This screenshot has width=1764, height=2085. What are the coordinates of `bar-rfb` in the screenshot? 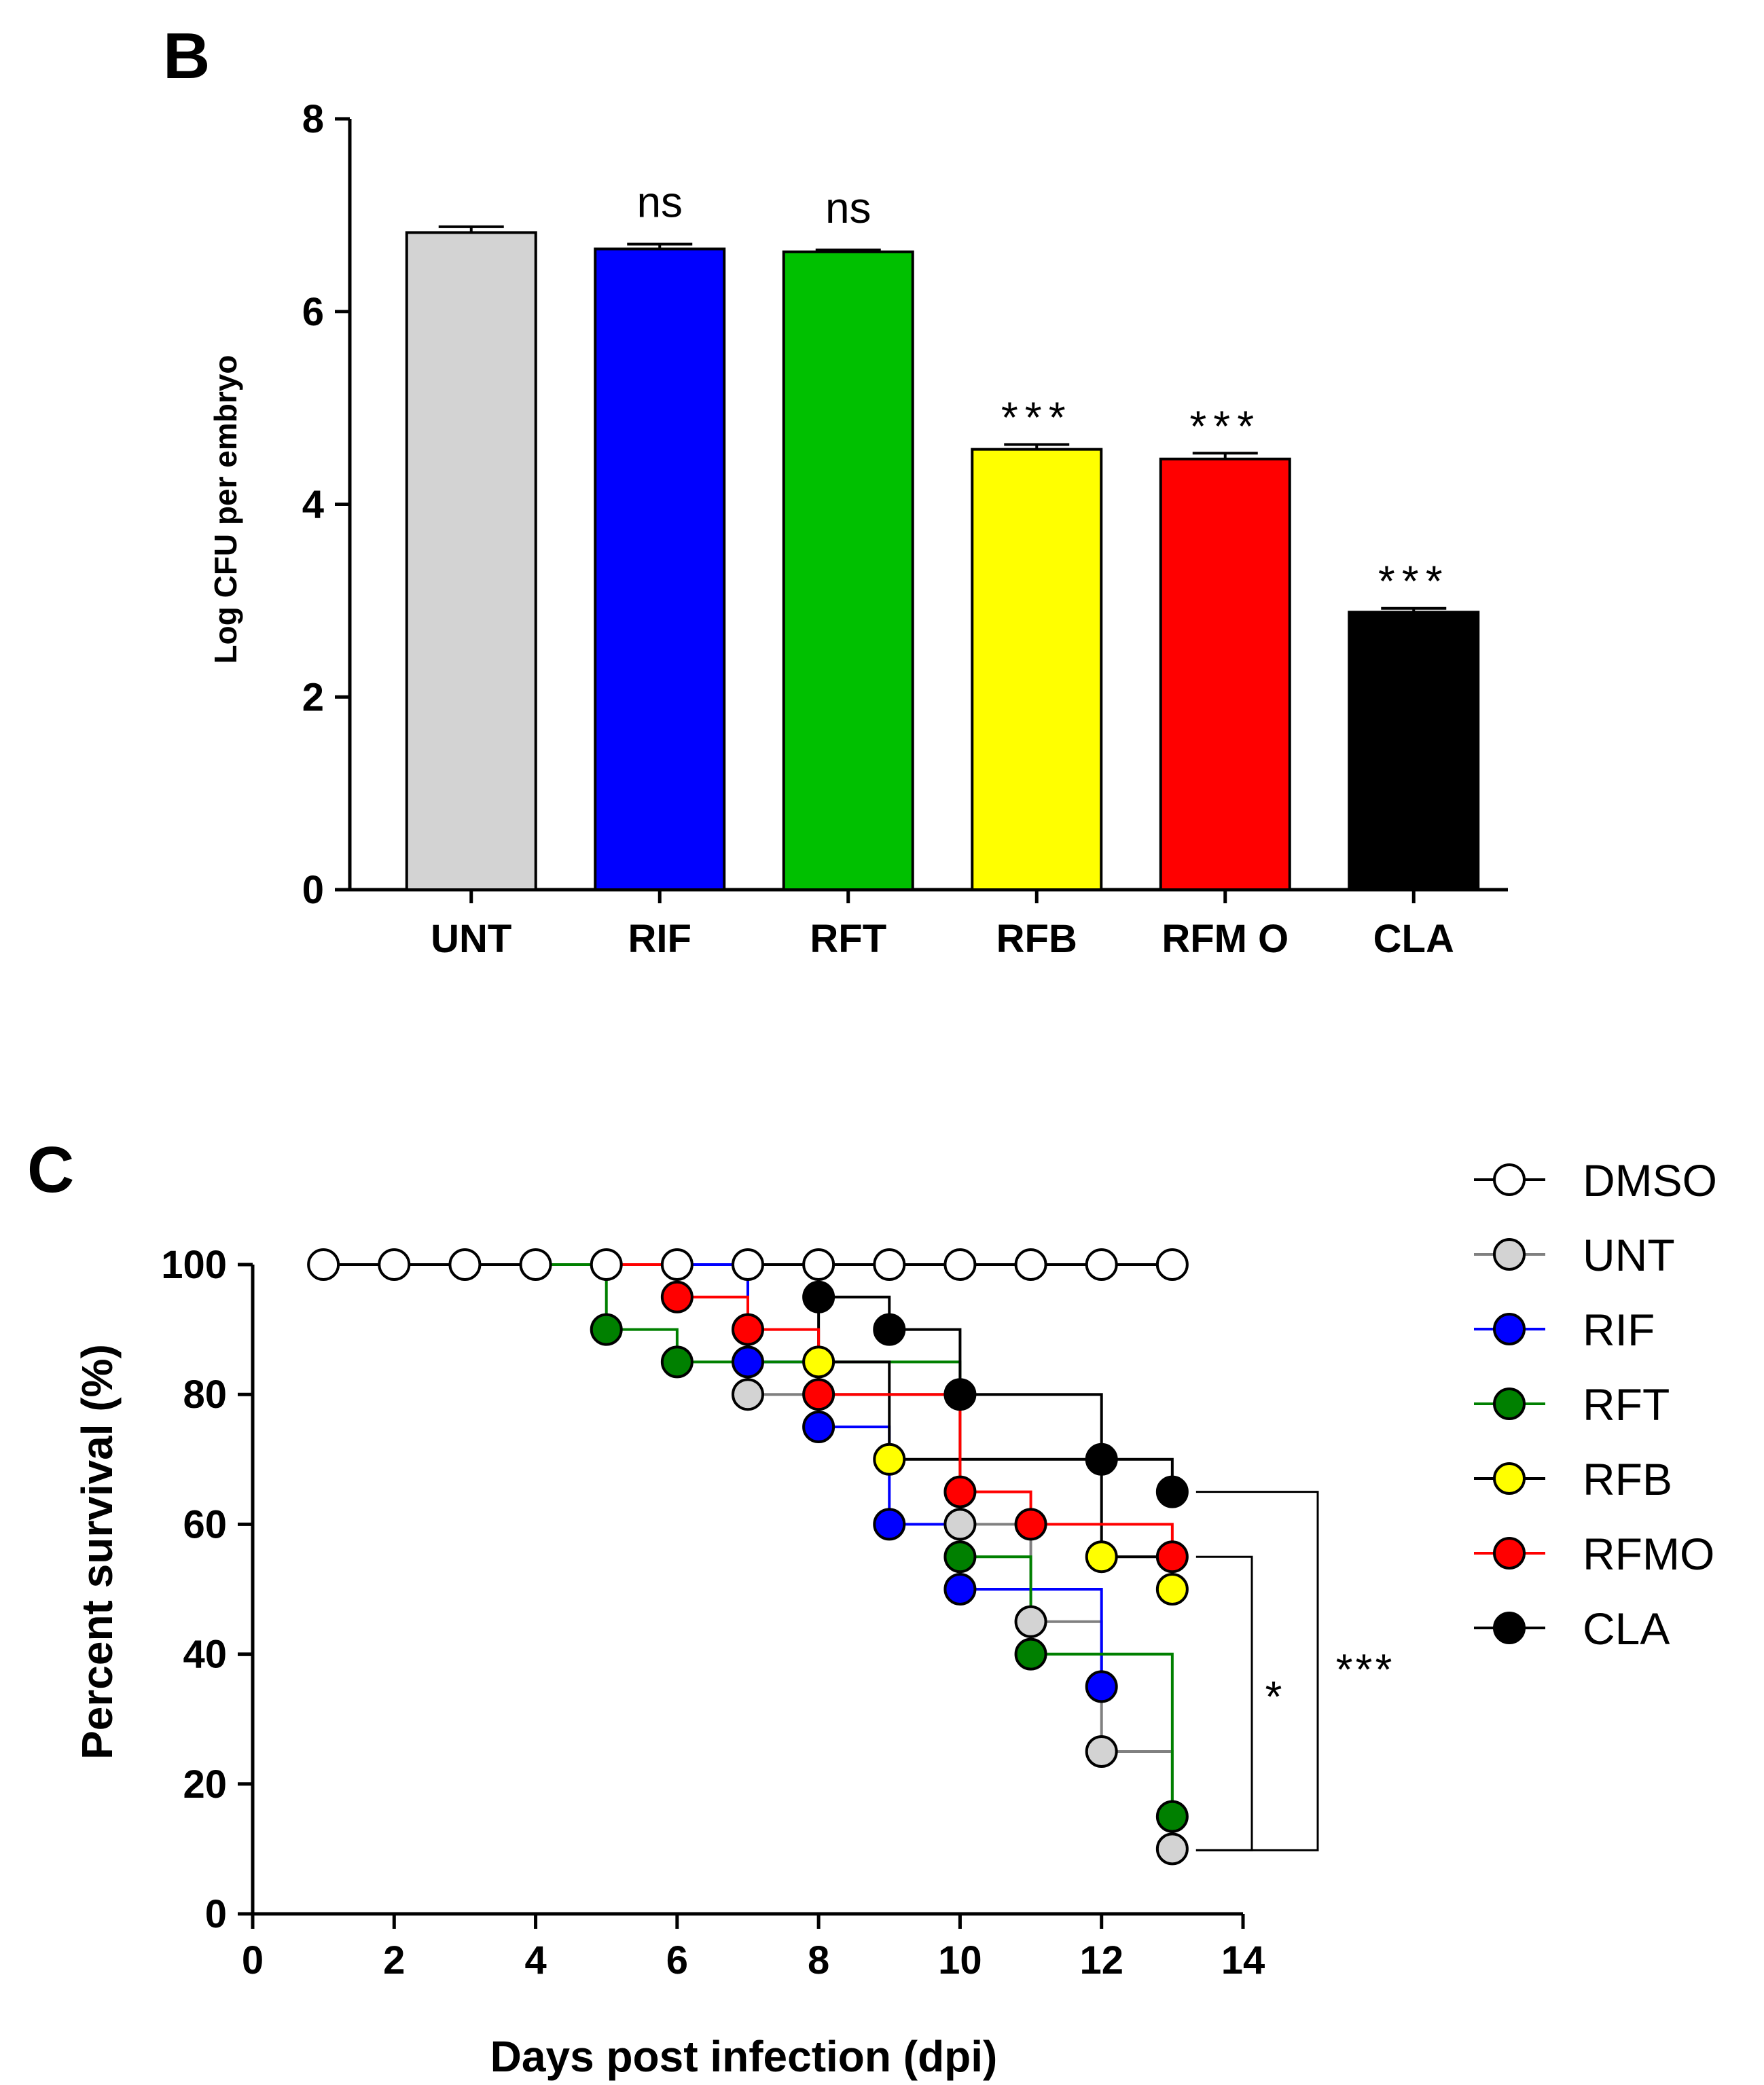 It's located at (1037, 669).